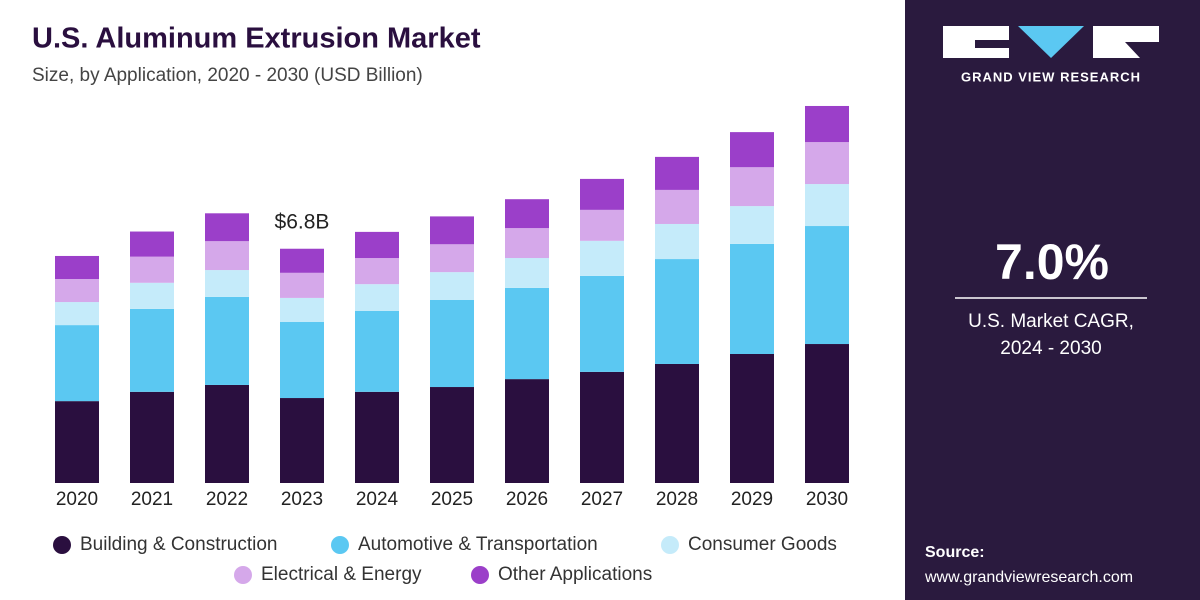  Describe the element at coordinates (602, 499) in the screenshot. I see `x-tick-label: 2027` at that location.